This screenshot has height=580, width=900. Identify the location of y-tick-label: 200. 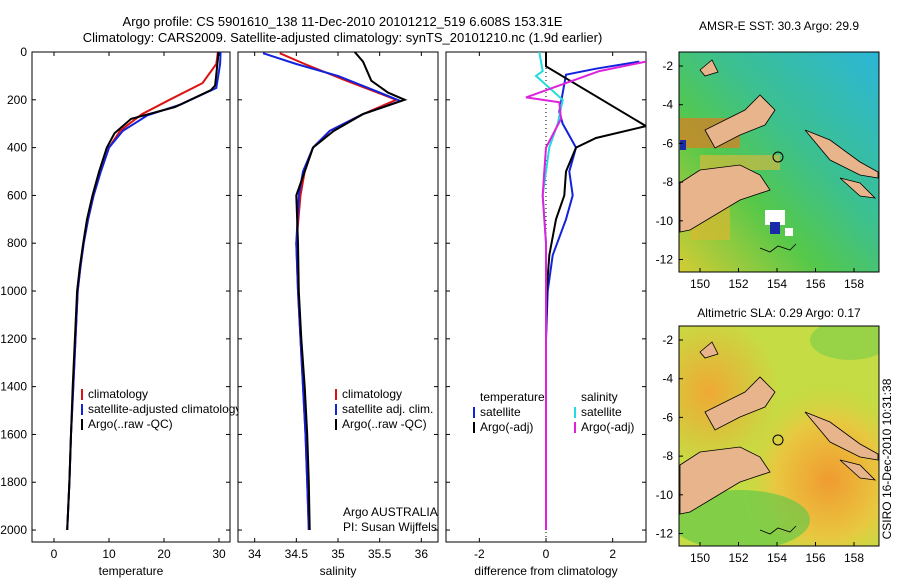
(17, 100).